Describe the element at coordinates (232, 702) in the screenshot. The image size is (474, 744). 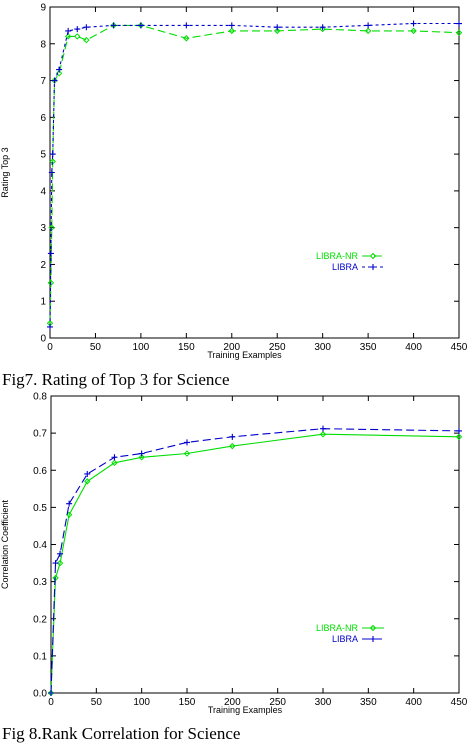
I see `x-tick-label: 200` at that location.